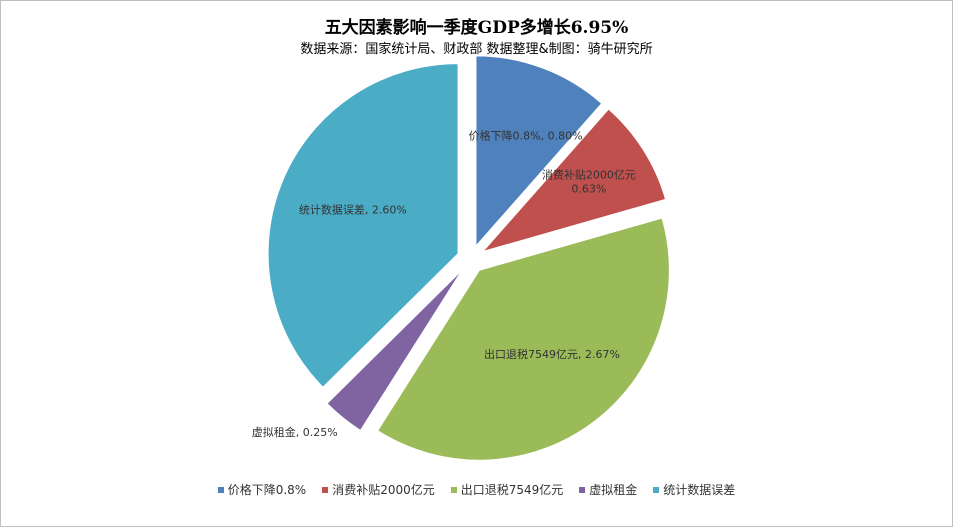  Describe the element at coordinates (353, 210) in the screenshot. I see `slice-label: 统计数据误差, 2.60%` at that location.